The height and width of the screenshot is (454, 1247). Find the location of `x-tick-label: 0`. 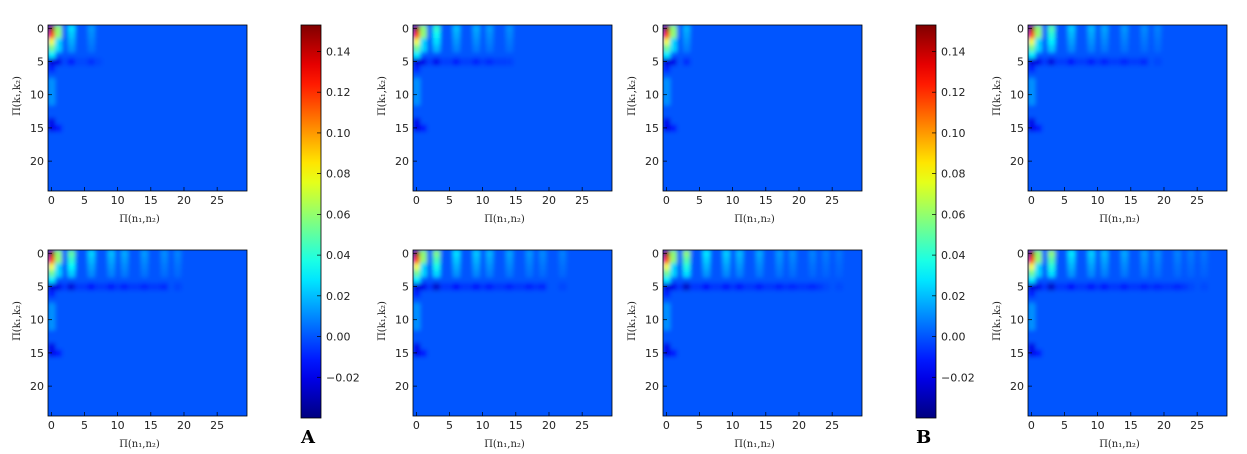

x-tick-label: 0 is located at coordinates (666, 425).